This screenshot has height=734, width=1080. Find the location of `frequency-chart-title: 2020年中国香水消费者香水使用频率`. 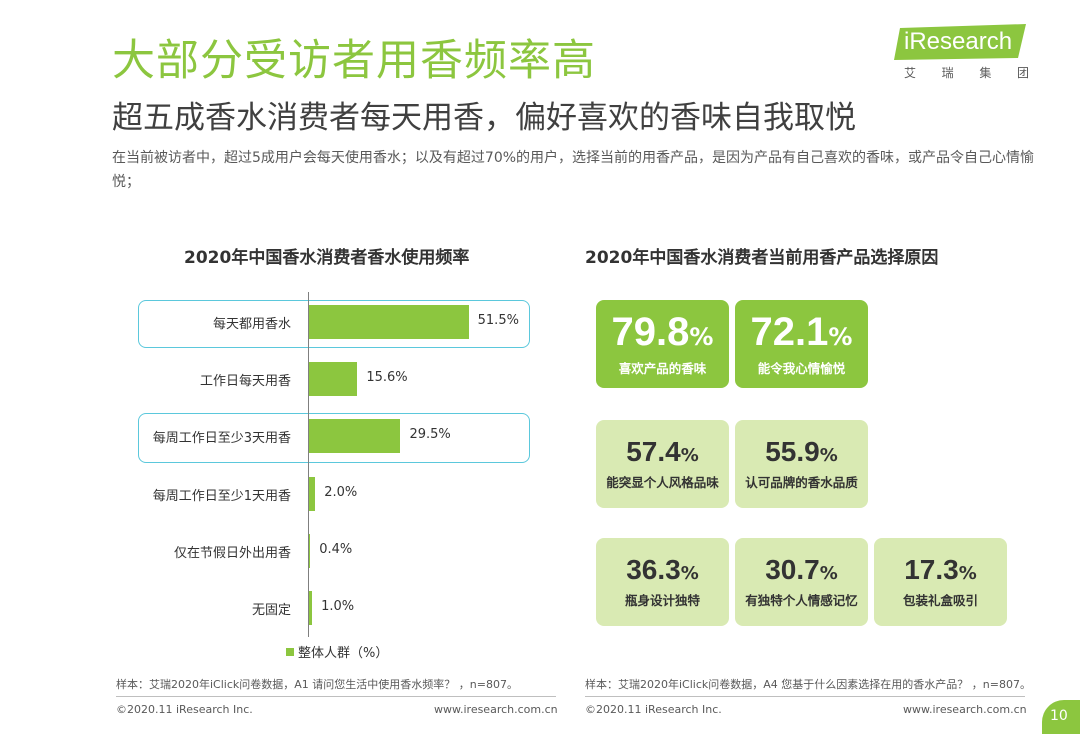

frequency-chart-title: 2020年中国香水消费者香水使用频率 is located at coordinates (327, 258).